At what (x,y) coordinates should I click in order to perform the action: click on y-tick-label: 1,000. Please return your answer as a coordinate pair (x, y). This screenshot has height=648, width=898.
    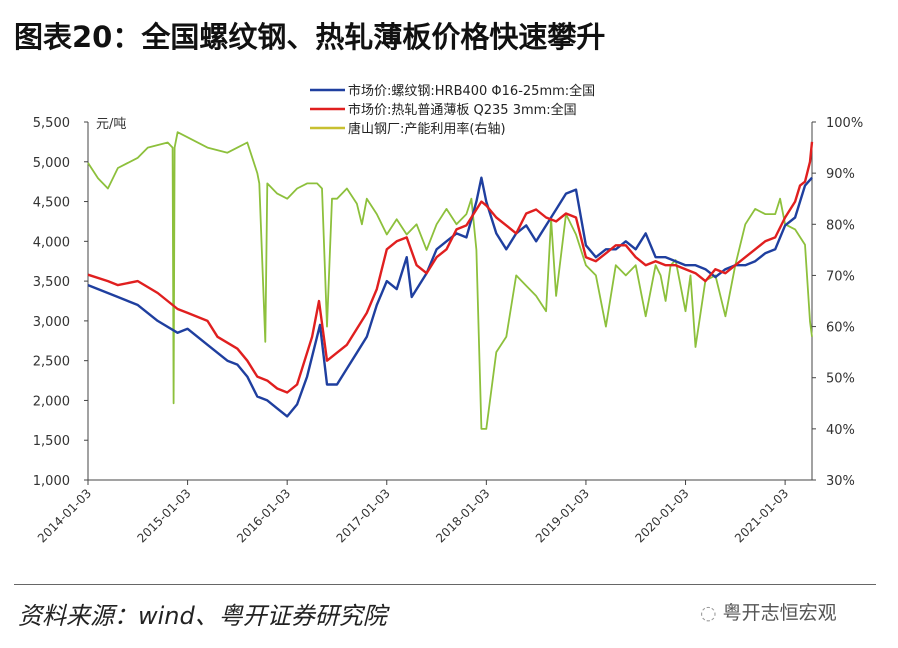
    Looking at the image, I should click on (51, 481).